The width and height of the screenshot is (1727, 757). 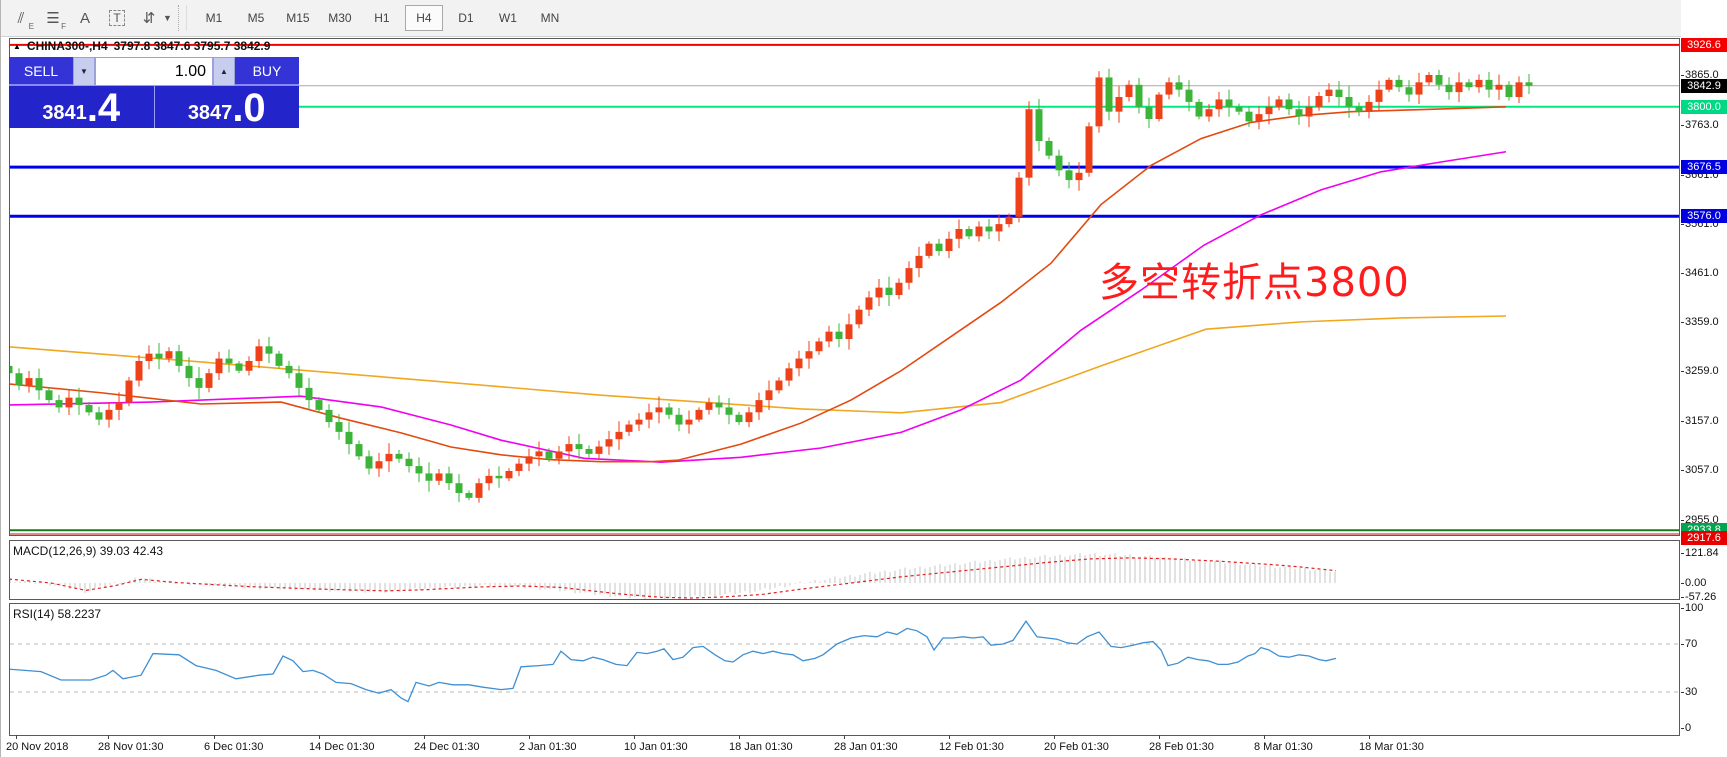 I want to click on arrows-icon: ⇵, so click(x=149, y=18).